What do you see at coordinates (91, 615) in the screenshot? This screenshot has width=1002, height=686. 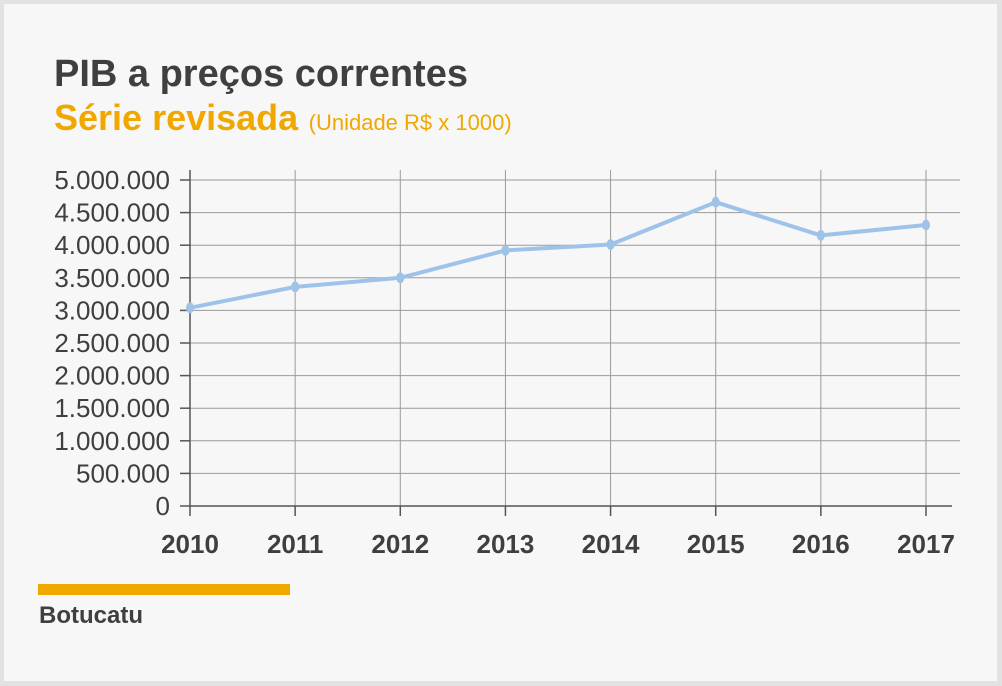 I see `legend-label: Botucatu` at bounding box center [91, 615].